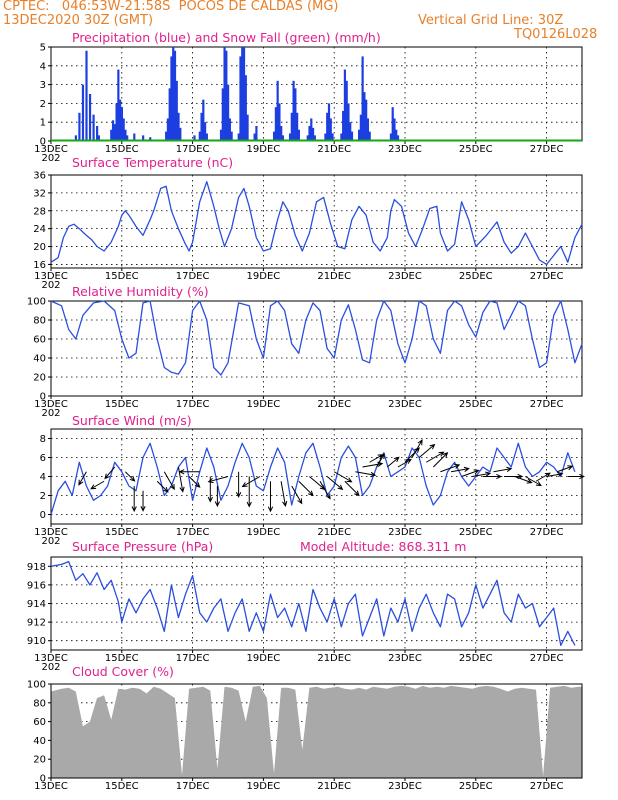 The height and width of the screenshot is (800, 618). What do you see at coordinates (264, 404) in the screenshot?
I see `humidity-x-tick-label: 19DEC` at bounding box center [264, 404].